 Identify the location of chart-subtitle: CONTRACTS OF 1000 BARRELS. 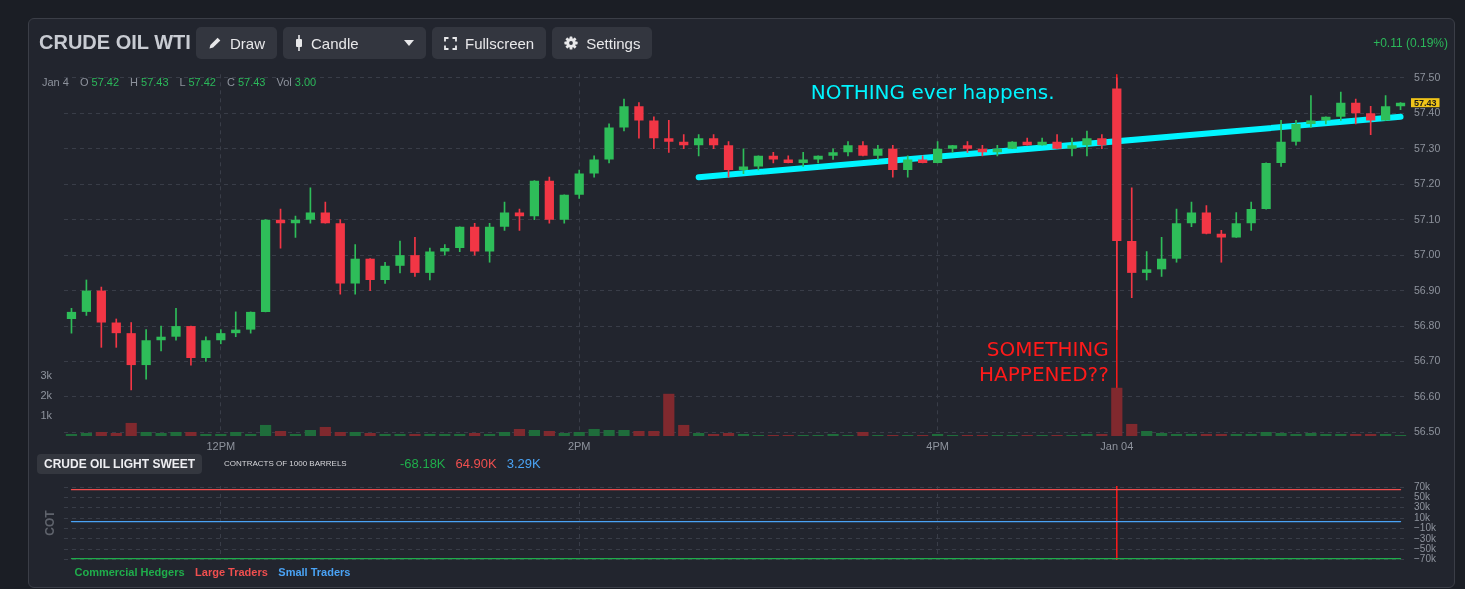
(285, 463).